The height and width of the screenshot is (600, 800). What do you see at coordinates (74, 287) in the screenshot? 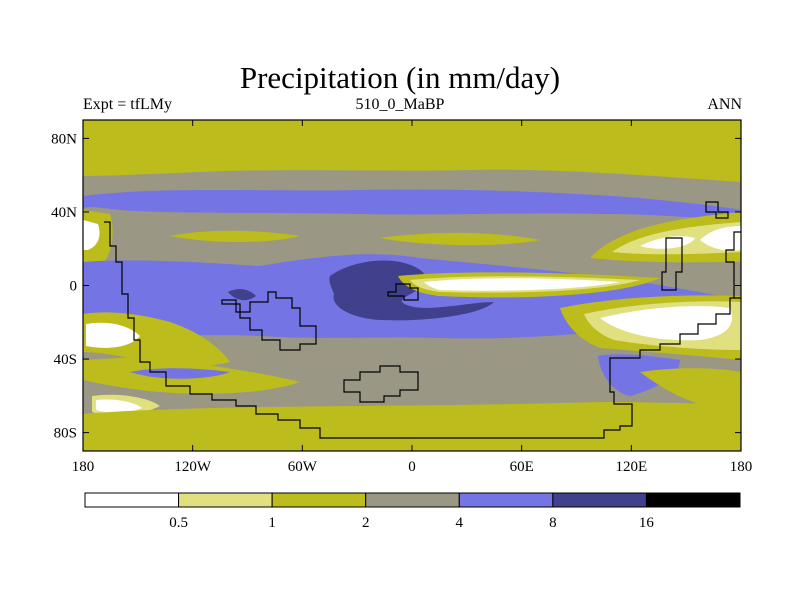
I see `y-tick-label: 0` at bounding box center [74, 287].